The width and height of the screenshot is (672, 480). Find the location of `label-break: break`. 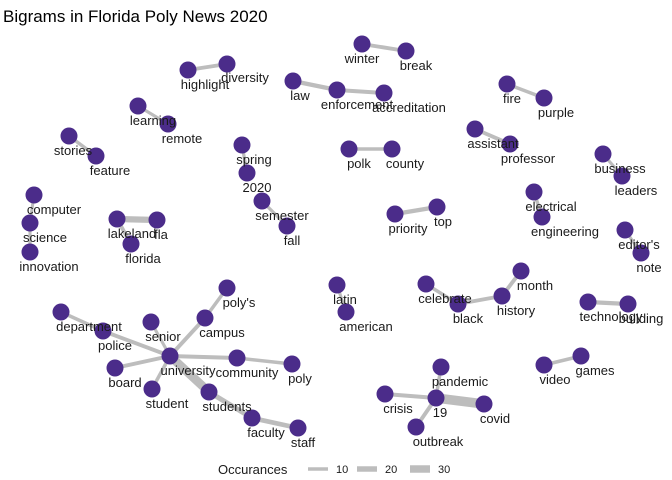

label-break: break is located at coordinates (416, 65).